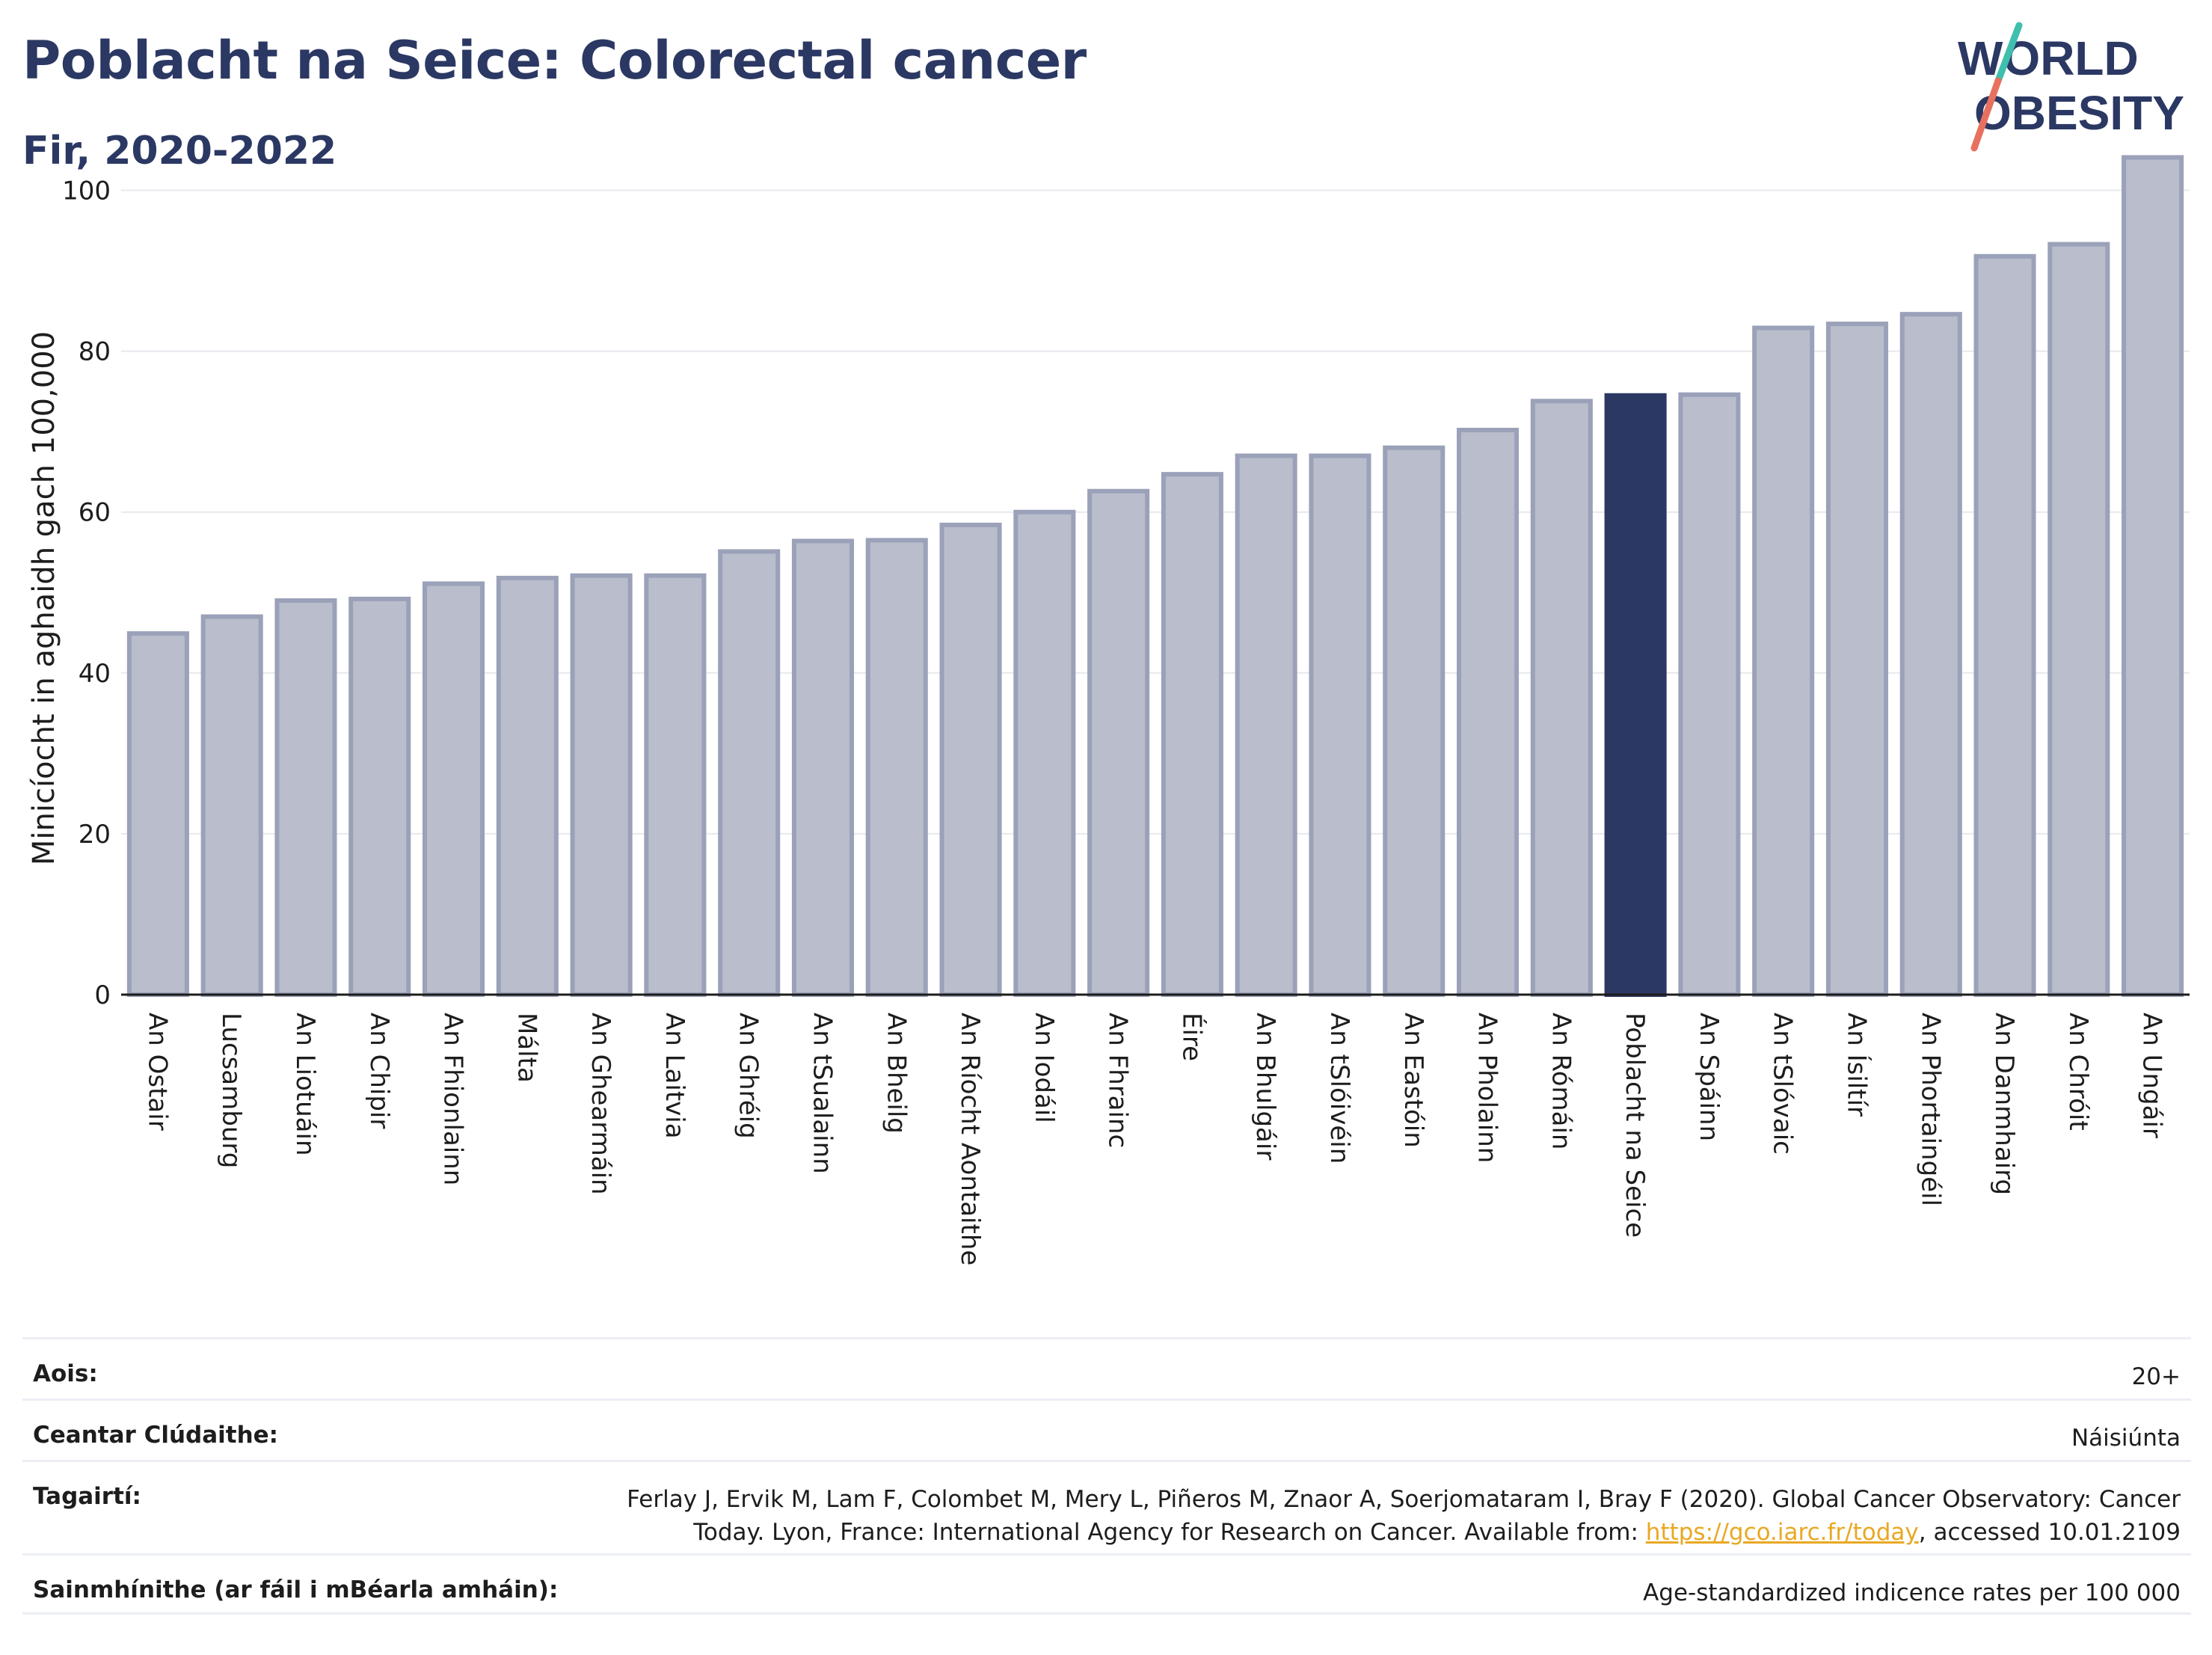 The width and height of the screenshot is (2212, 1655). I want to click on x-tick-label: An Eastóin, so click(1413, 1080).